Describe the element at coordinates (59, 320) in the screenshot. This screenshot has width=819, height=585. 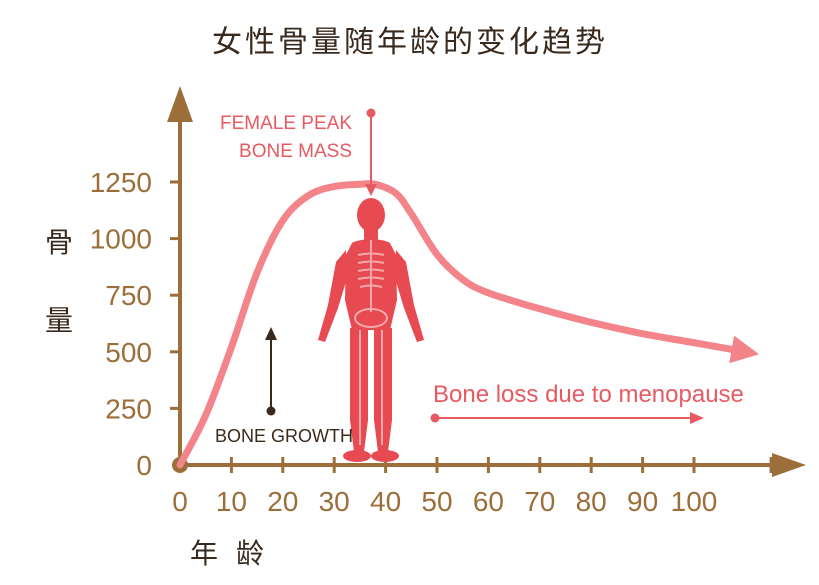
I see `y-axis-label-char-2: 量` at that location.